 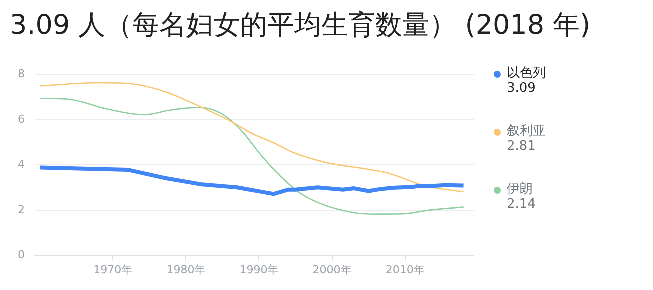 What do you see at coordinates (259, 269) in the screenshot?
I see `x-tick-label: 1990年` at bounding box center [259, 269].